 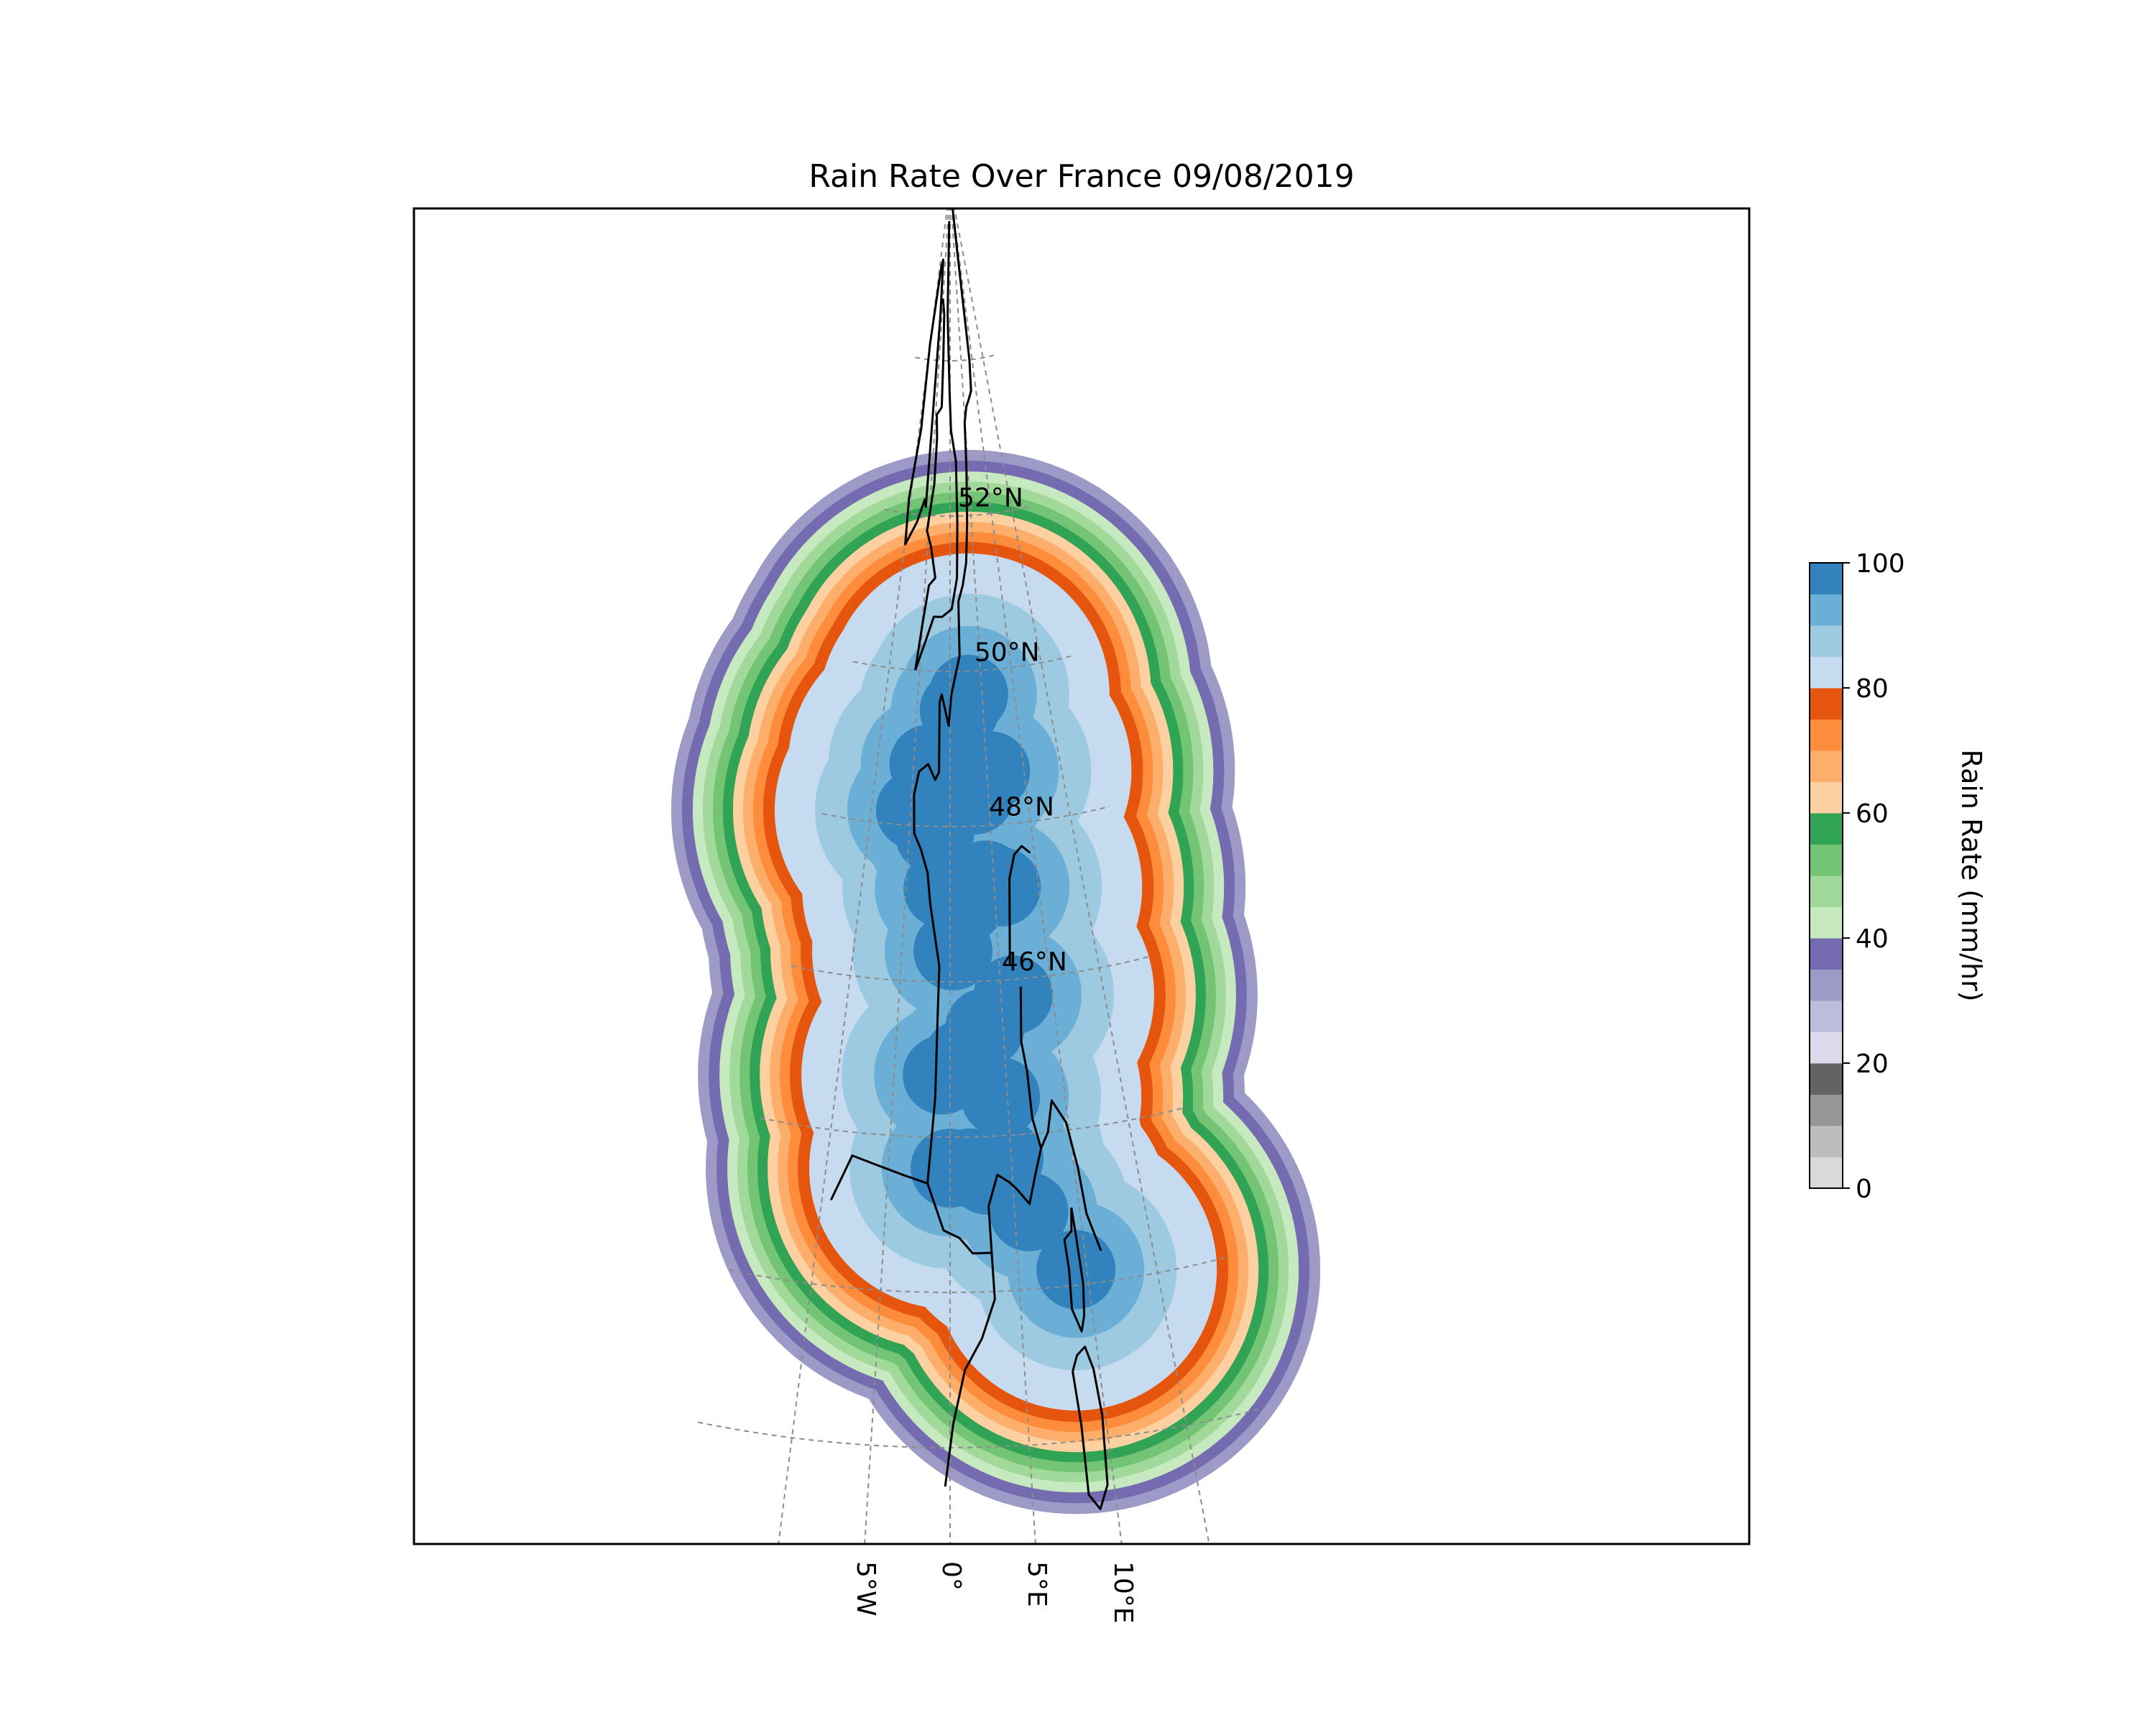 What do you see at coordinates (865, 1589) in the screenshot?
I see `meridian-label: 5°W` at bounding box center [865, 1589].